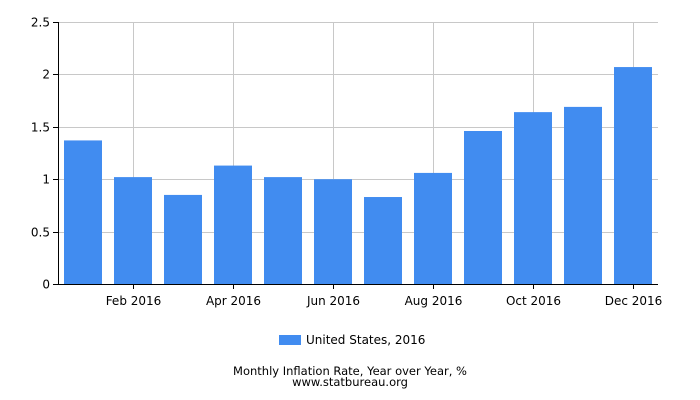 The width and height of the screenshot is (700, 400). Describe the element at coordinates (40, 128) in the screenshot. I see `y-tick-label: 1.5` at that location.